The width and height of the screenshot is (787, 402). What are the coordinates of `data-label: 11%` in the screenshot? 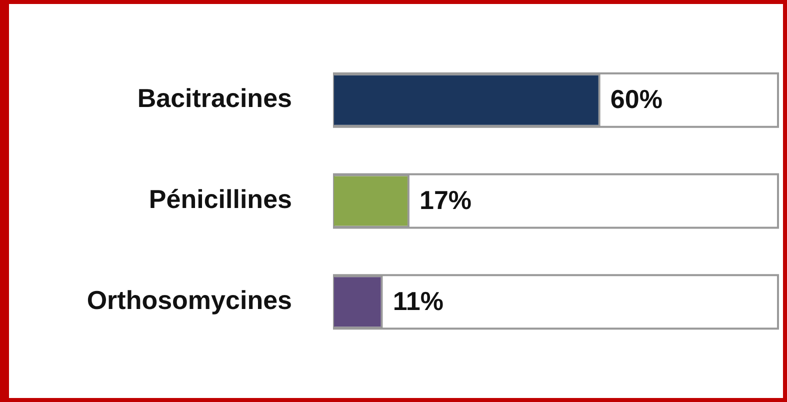 It's located at (418, 301).